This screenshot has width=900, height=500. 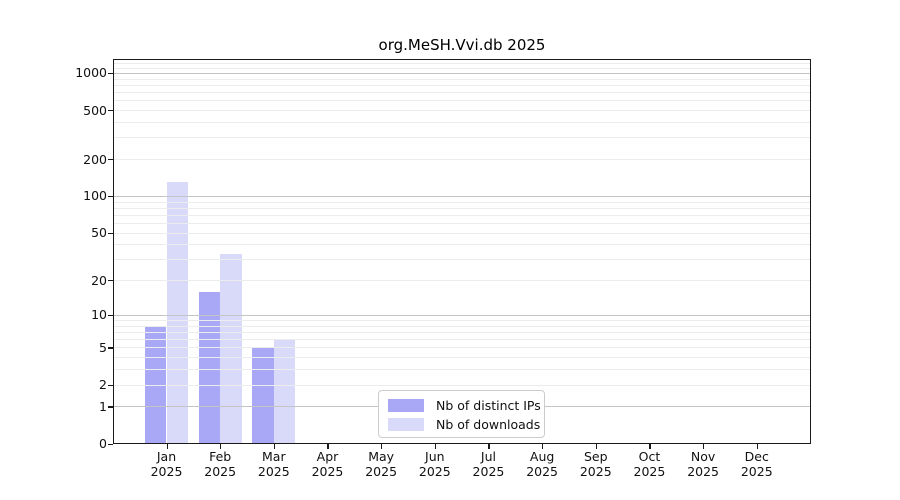 I want to click on x-tick-label-jun: Jun 2025, so click(x=434, y=464).